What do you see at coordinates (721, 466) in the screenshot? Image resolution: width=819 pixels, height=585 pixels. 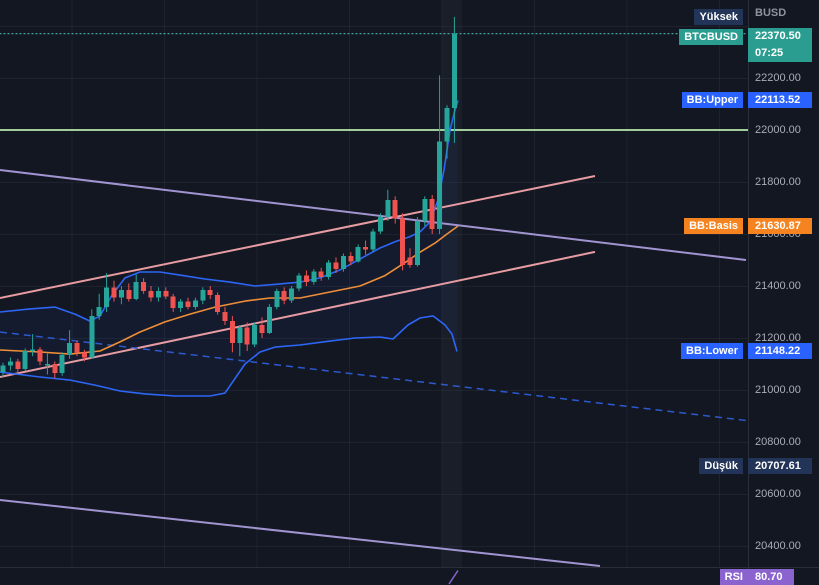 I see `low-label-chip: Düşük` at bounding box center [721, 466].